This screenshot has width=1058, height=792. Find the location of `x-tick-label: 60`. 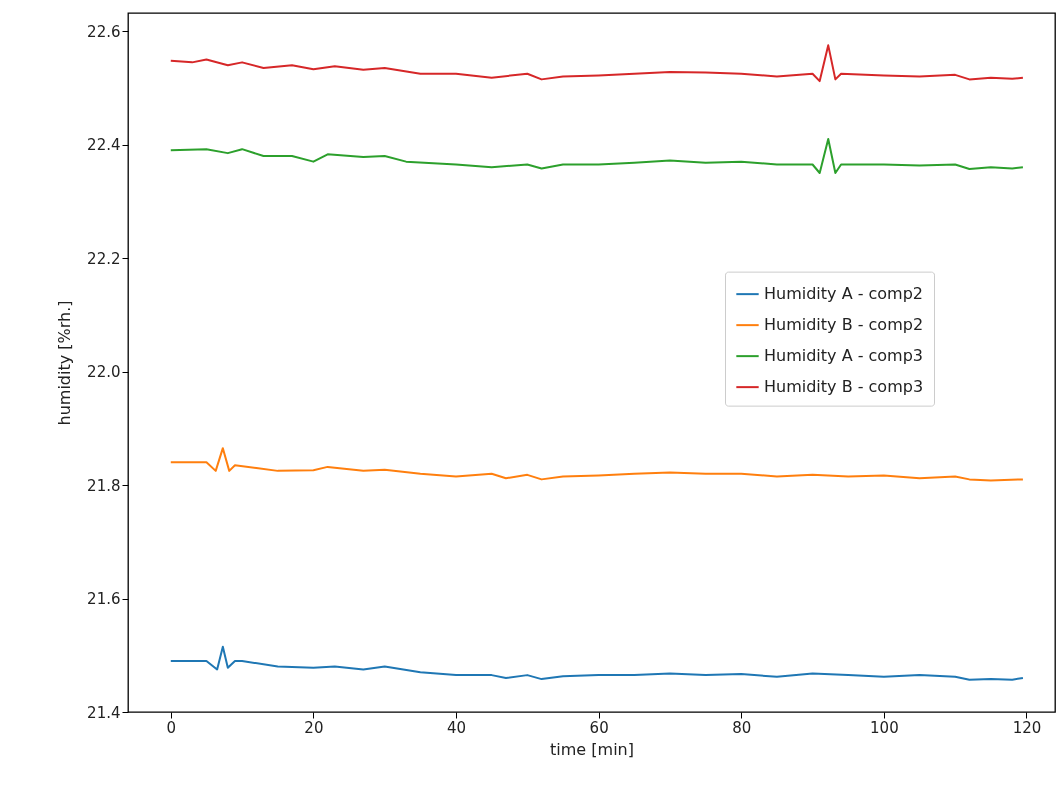

x-tick-label: 60 is located at coordinates (599, 727).